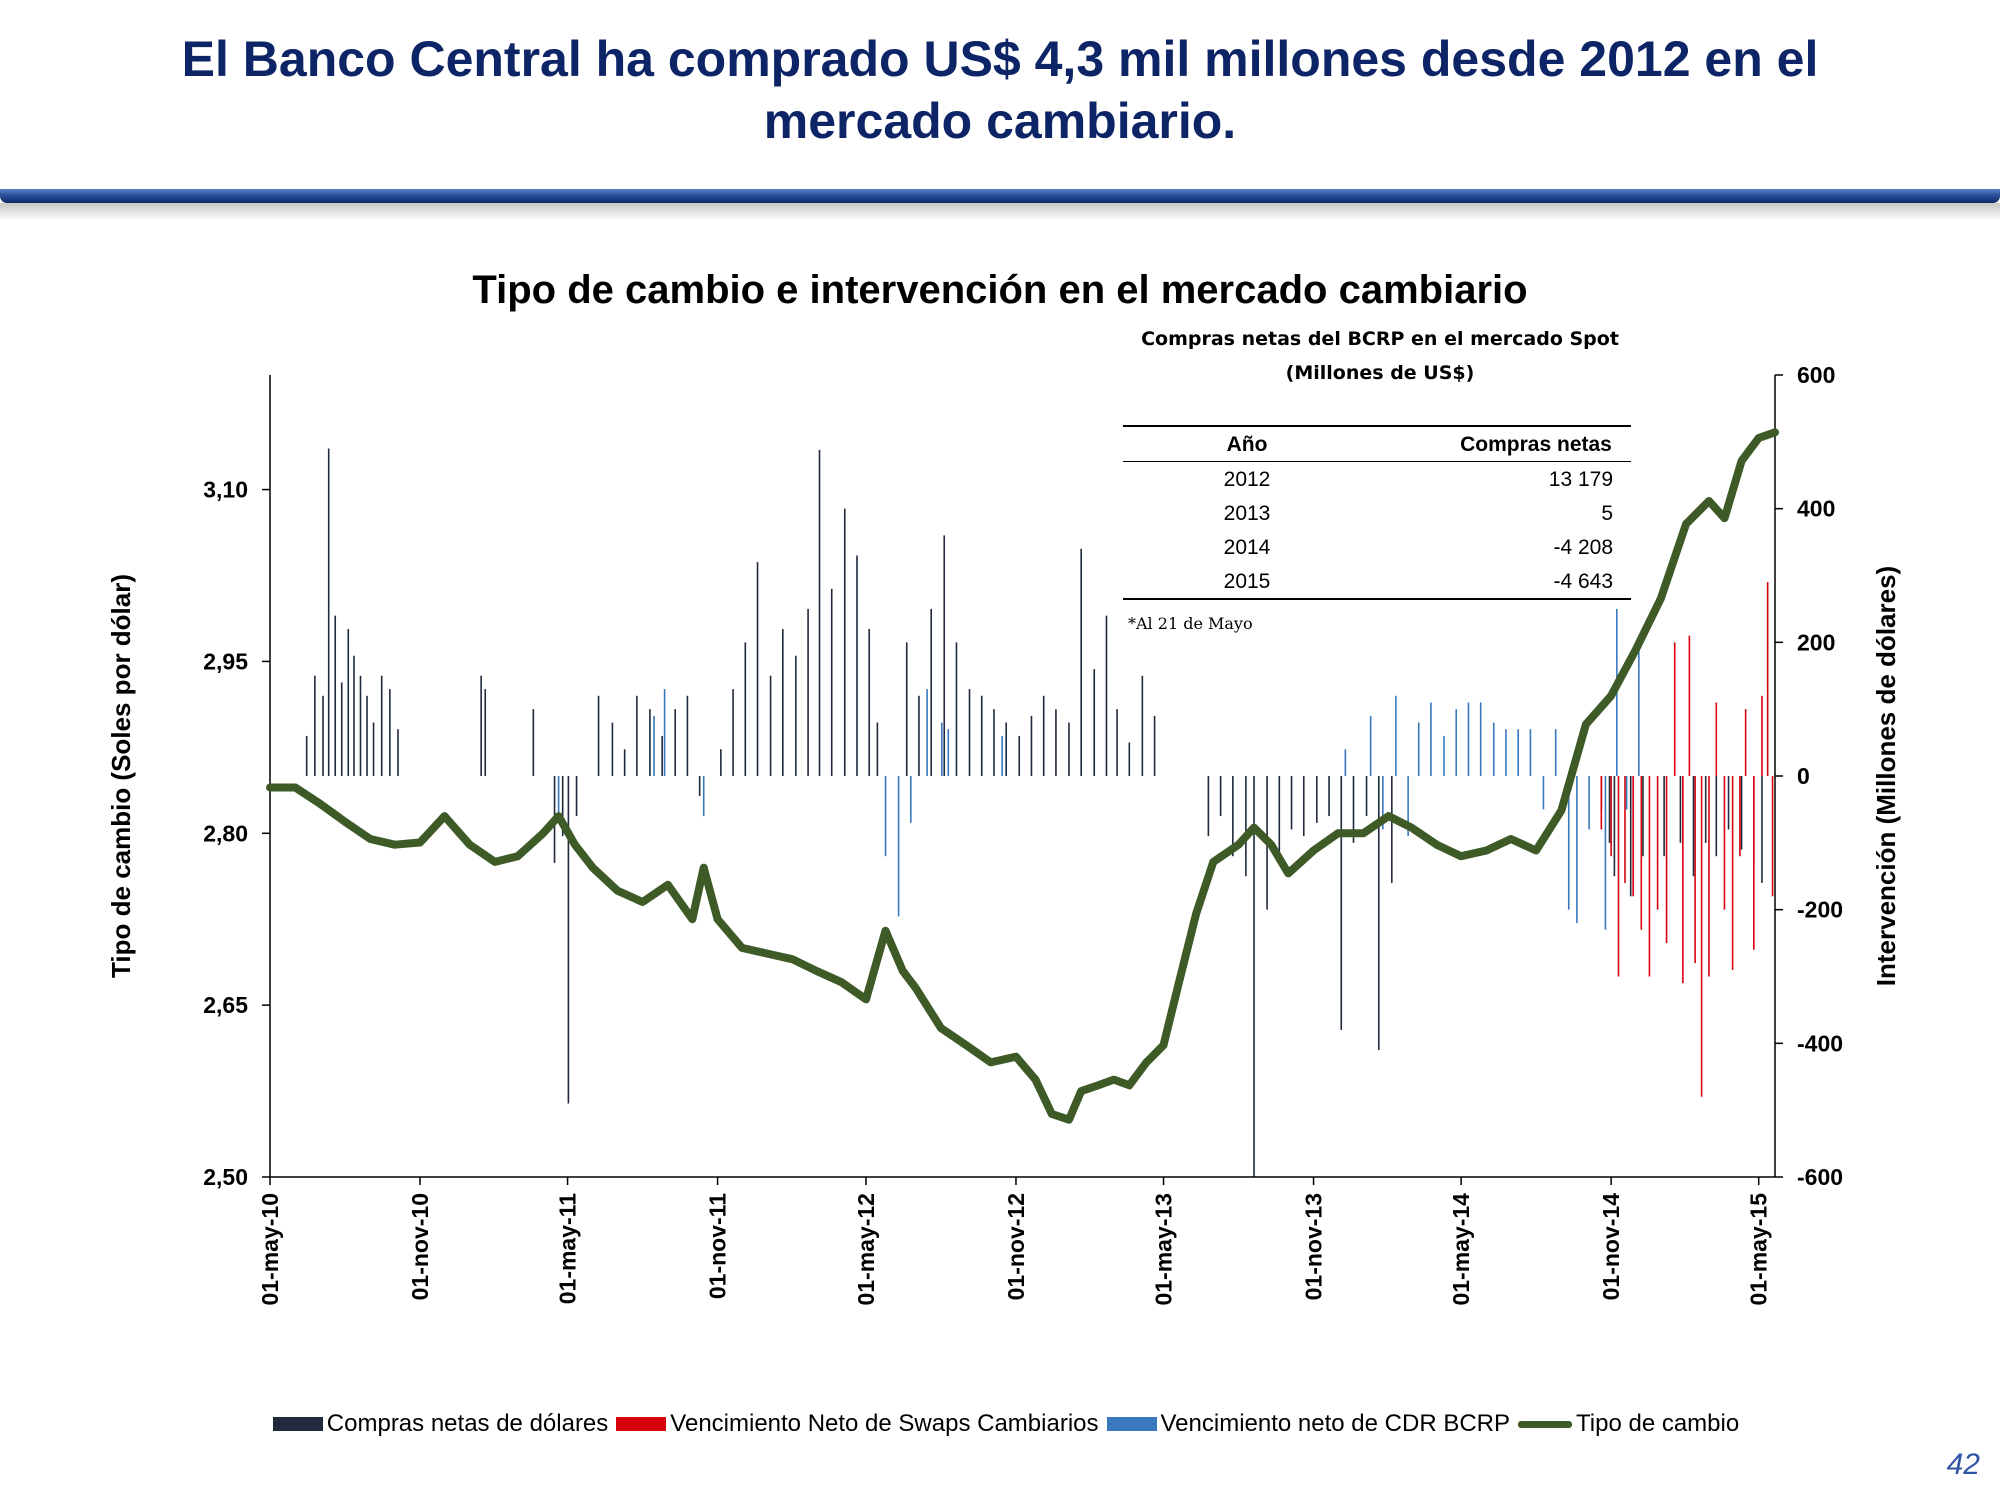 This screenshot has width=2000, height=1500. Describe the element at coordinates (1247, 547) in the screenshot. I see `inset-cell-year: 2014` at that location.